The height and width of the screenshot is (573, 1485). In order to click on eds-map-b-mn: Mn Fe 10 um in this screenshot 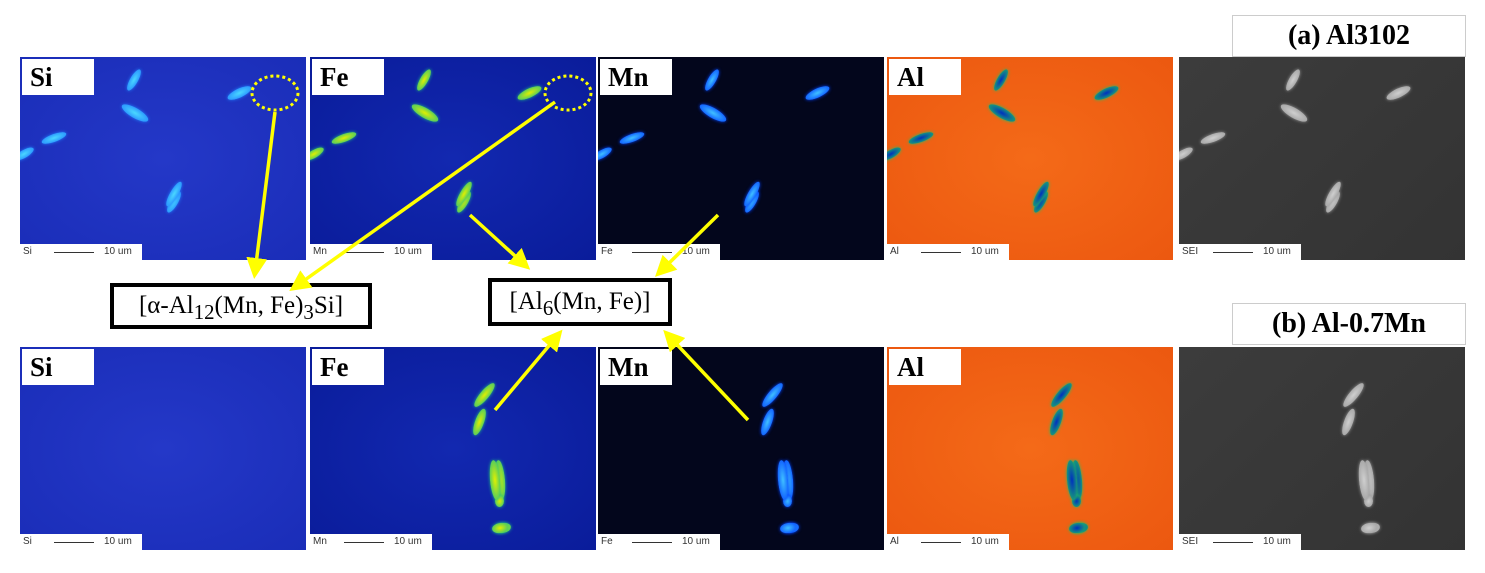, I will do `click(741, 448)`.